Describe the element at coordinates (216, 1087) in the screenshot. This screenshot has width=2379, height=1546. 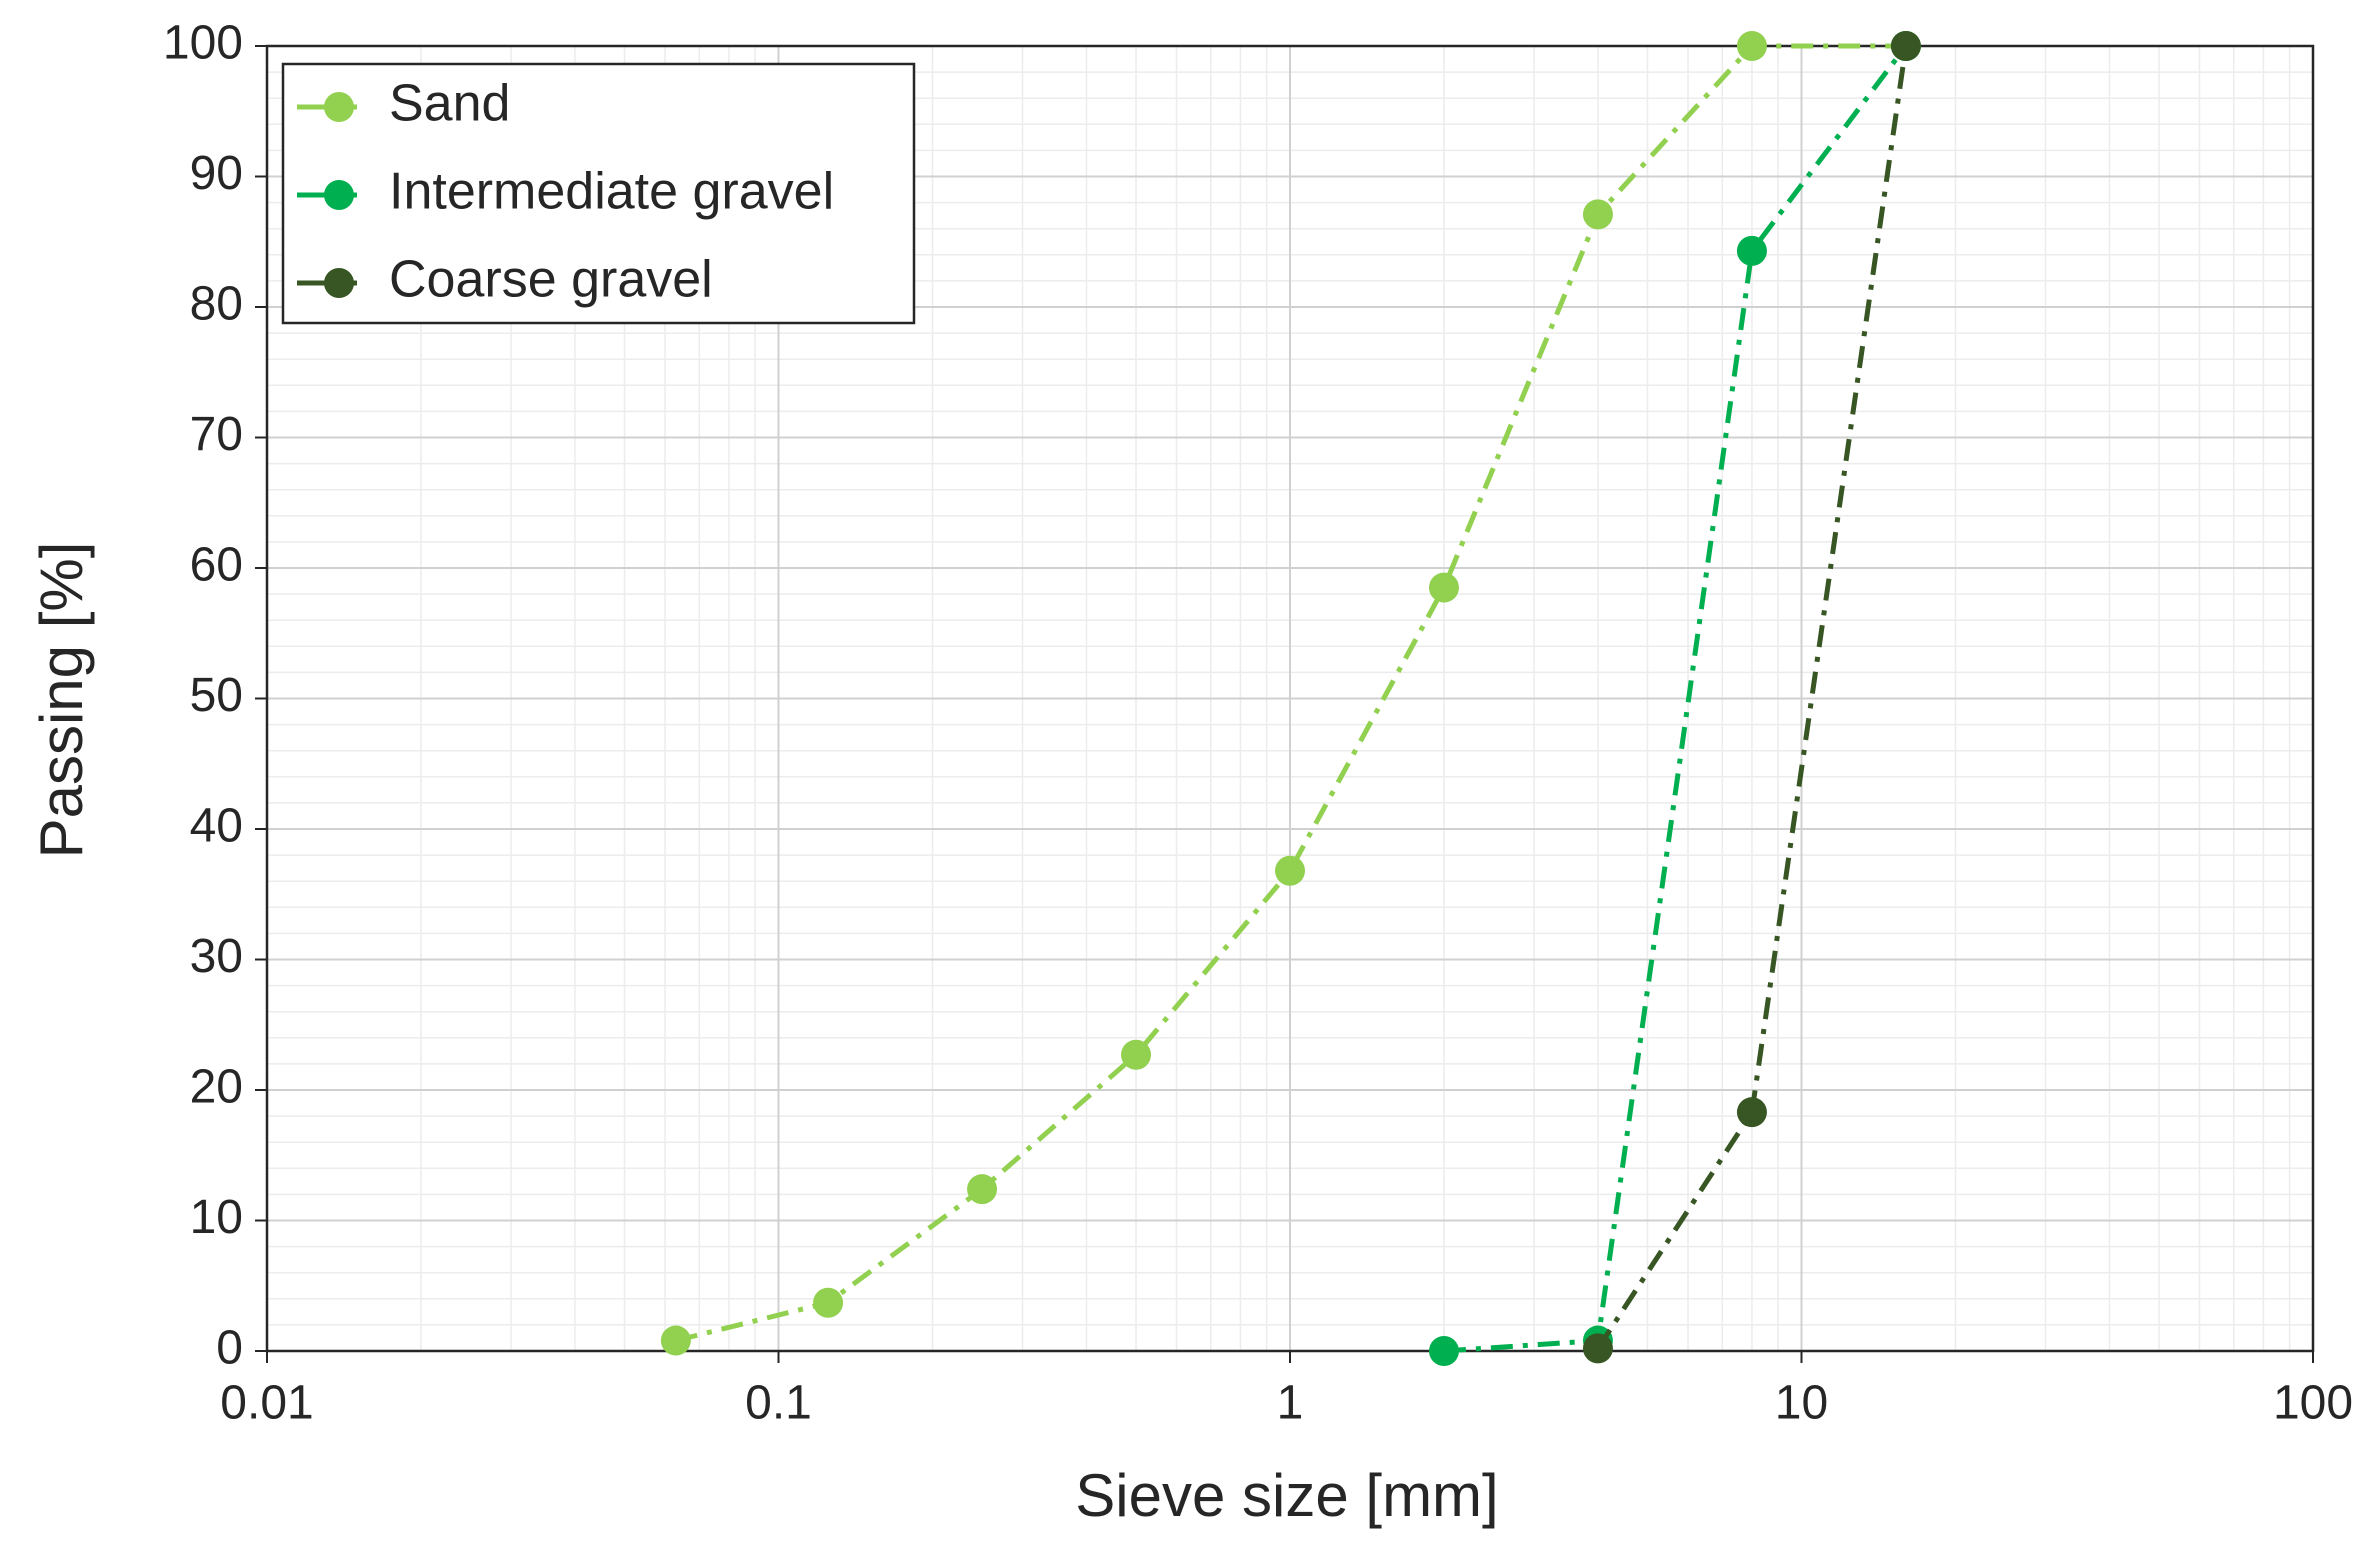
I see `y-tick-label: 20` at that location.